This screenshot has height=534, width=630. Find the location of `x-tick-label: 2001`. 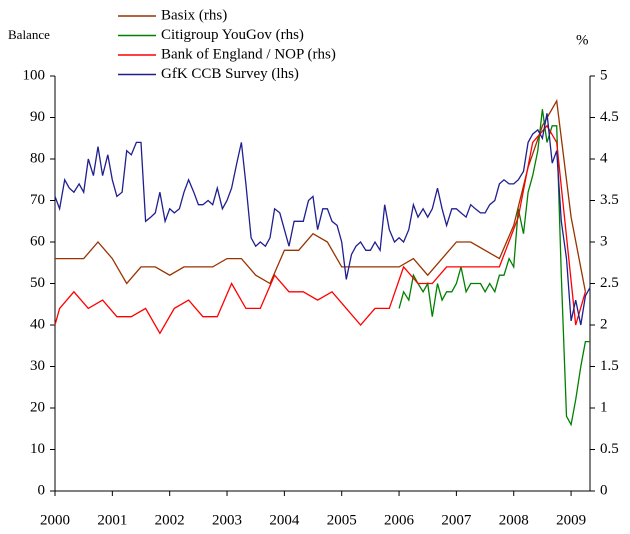

x-tick-label: 2001 is located at coordinates (112, 520).